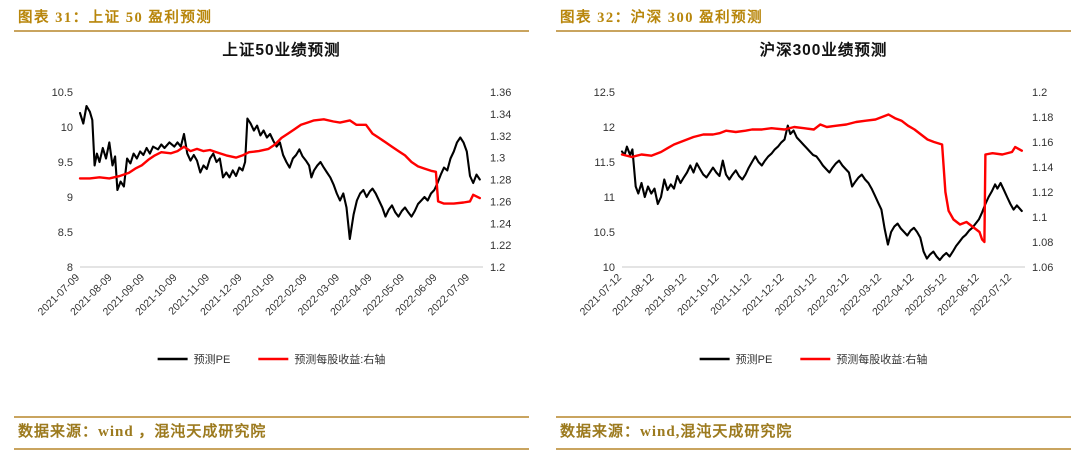 The image size is (1080, 456). Describe the element at coordinates (70, 268) in the screenshot. I see `left-axis-tick: 8` at that location.